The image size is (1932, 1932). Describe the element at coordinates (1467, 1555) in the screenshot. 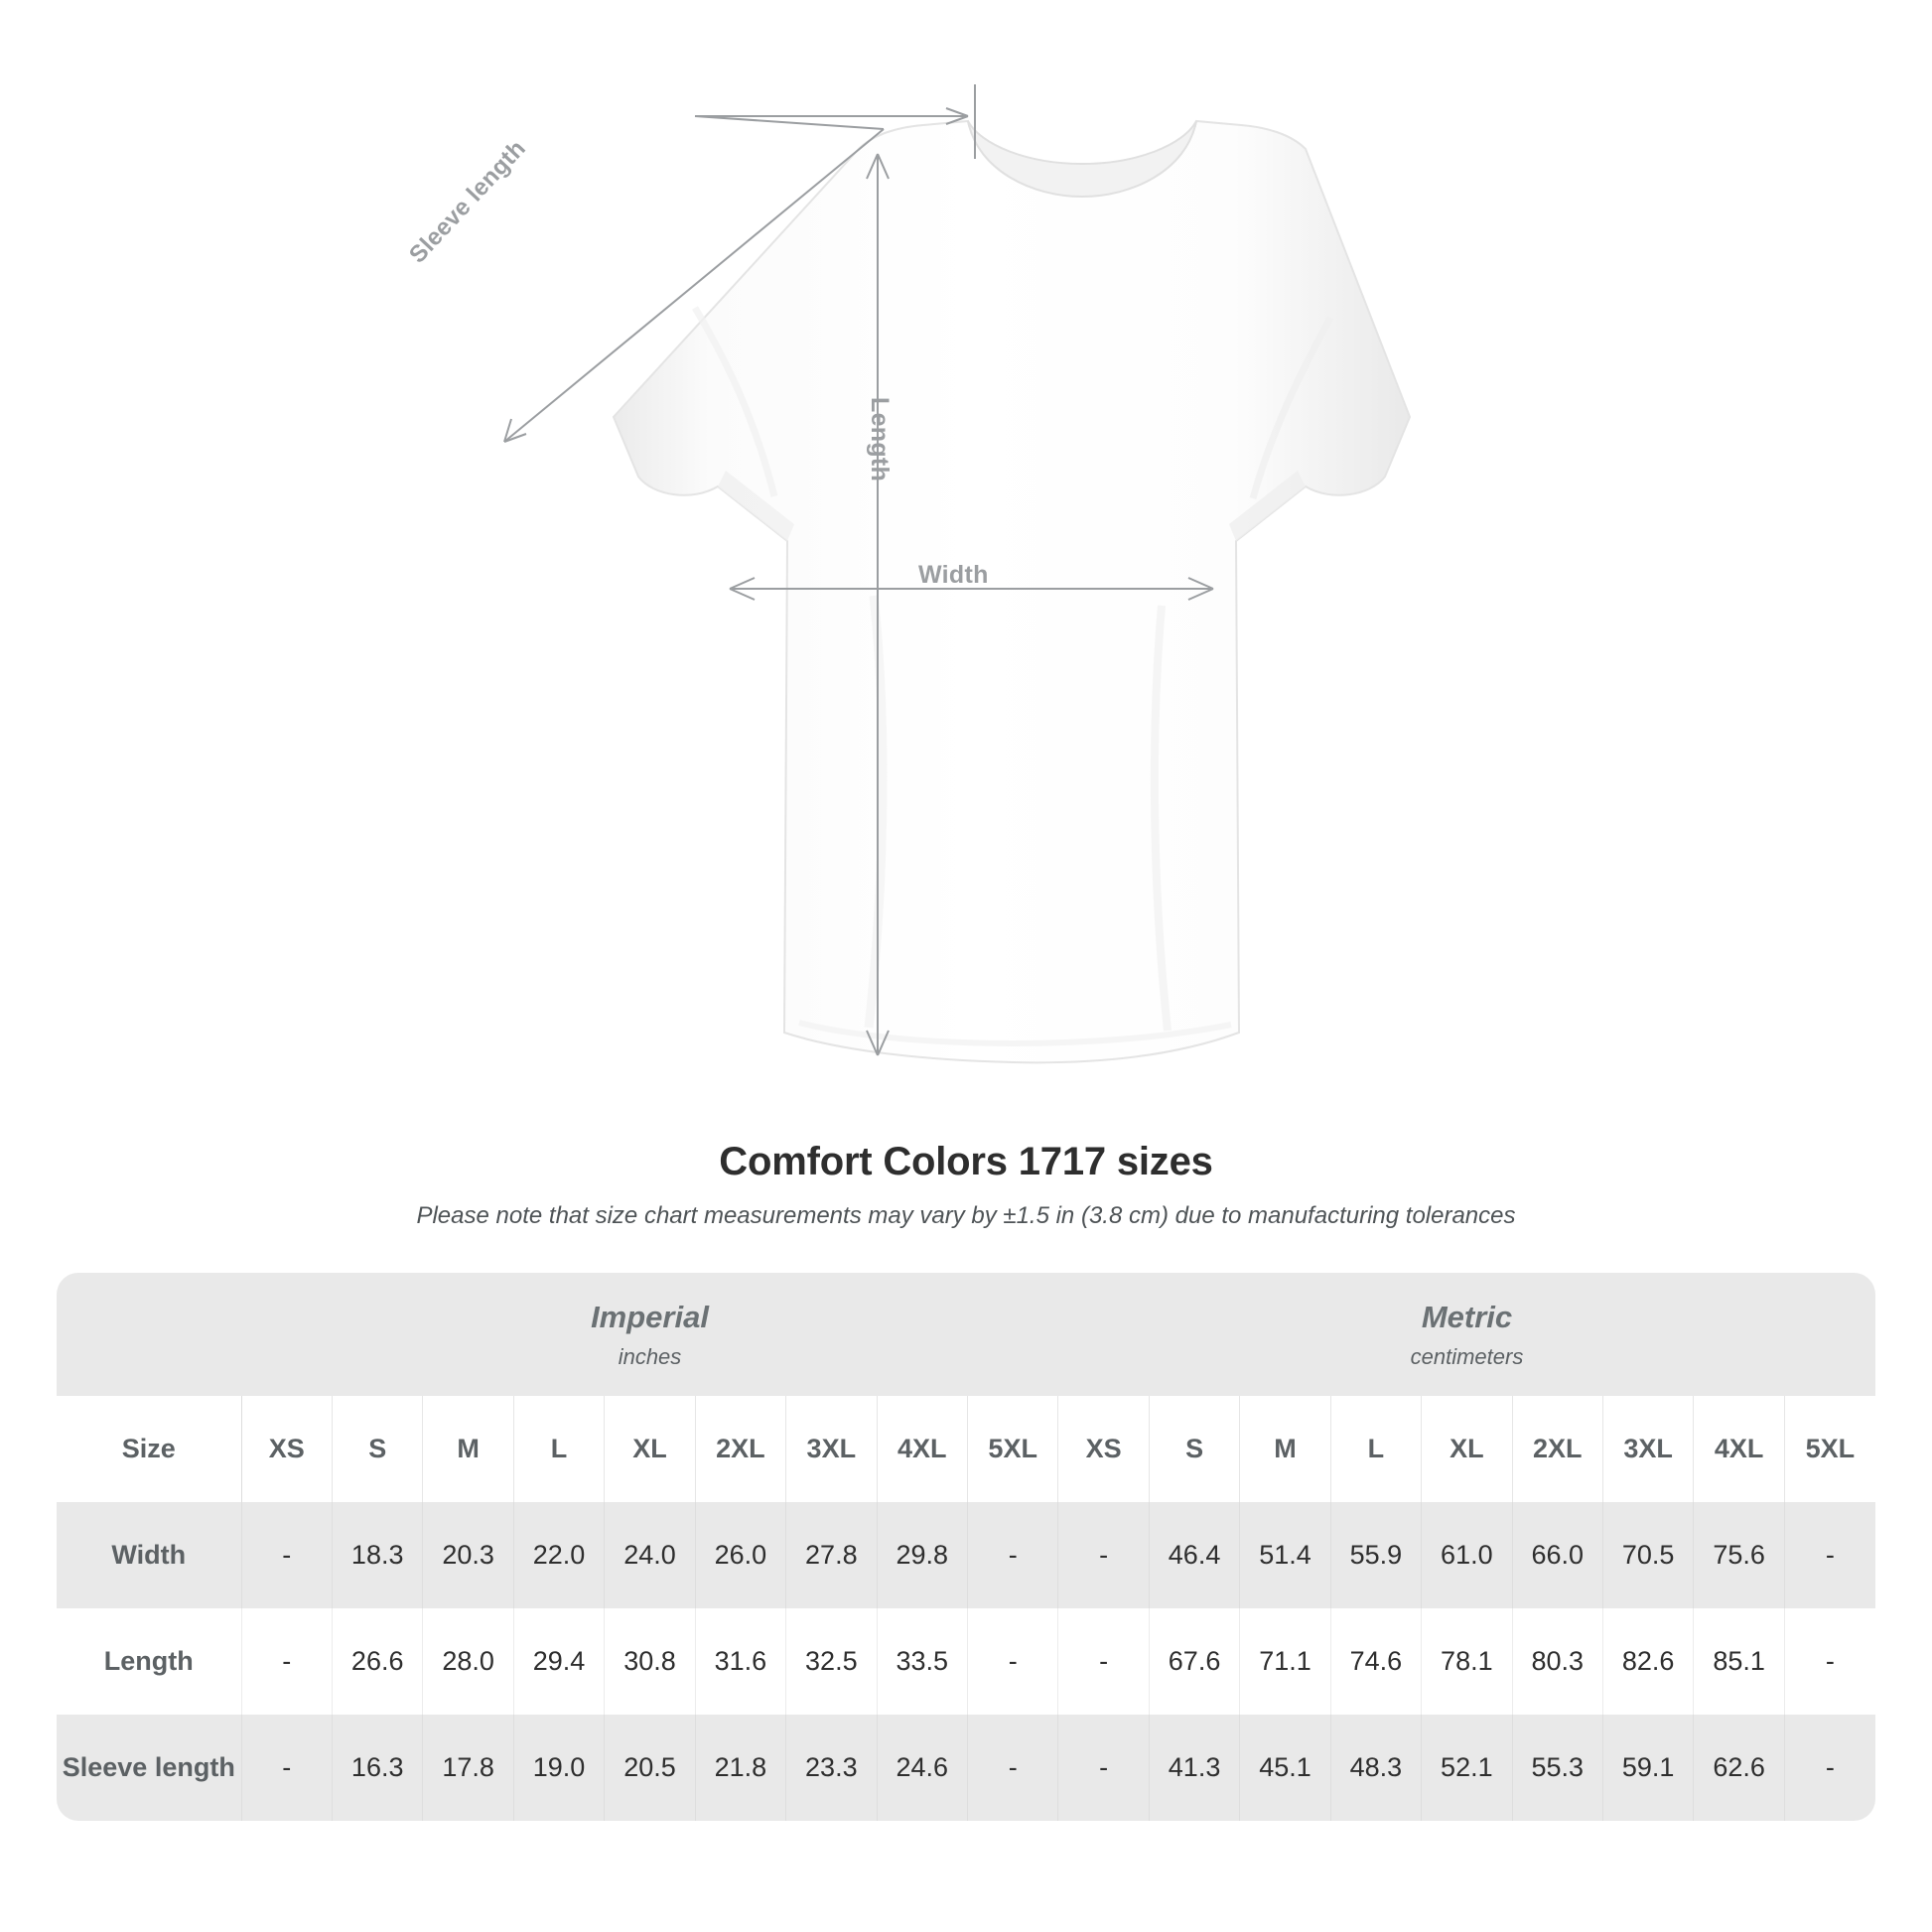

I see `data-cell: 61.0` at that location.